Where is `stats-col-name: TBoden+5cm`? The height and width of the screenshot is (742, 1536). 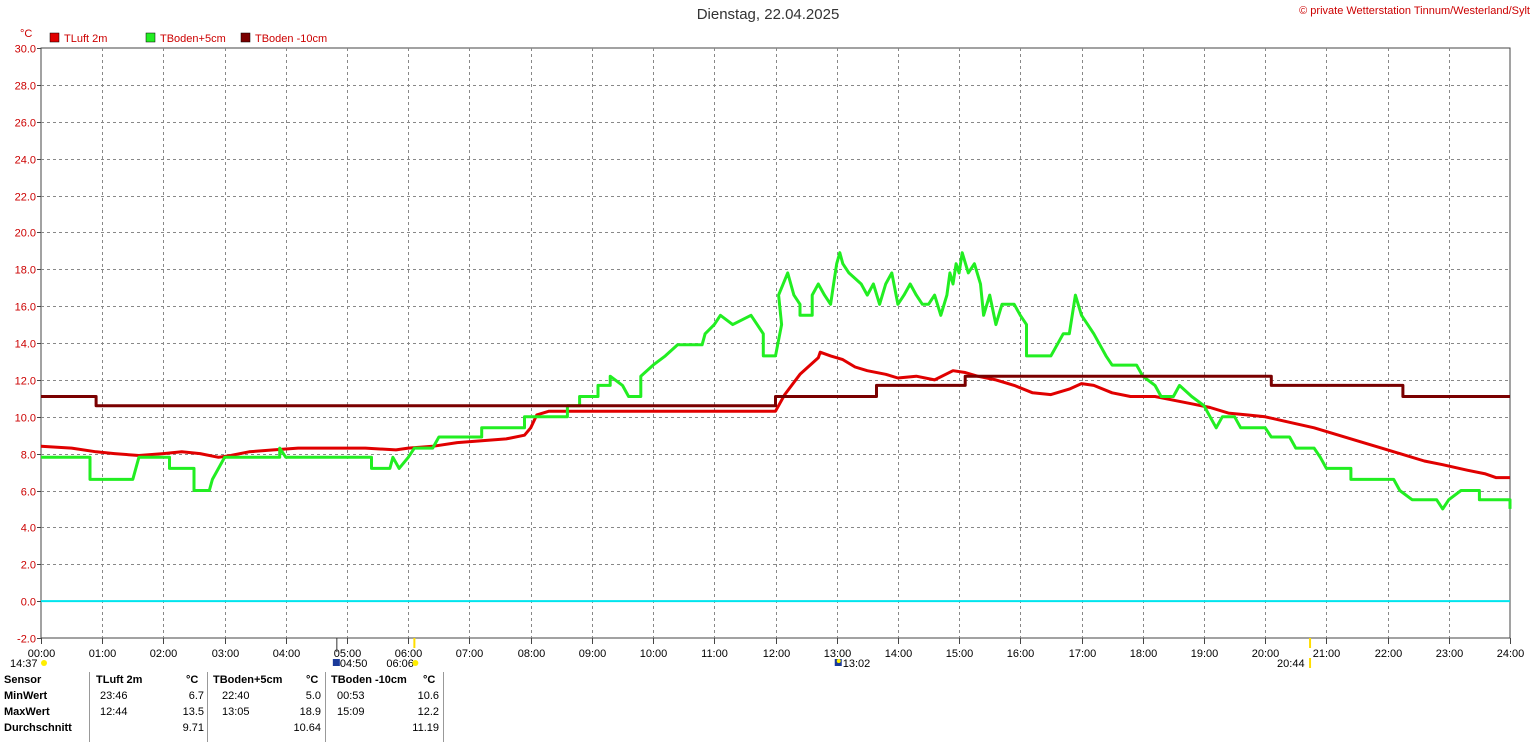 stats-col-name: TBoden+5cm is located at coordinates (248, 680).